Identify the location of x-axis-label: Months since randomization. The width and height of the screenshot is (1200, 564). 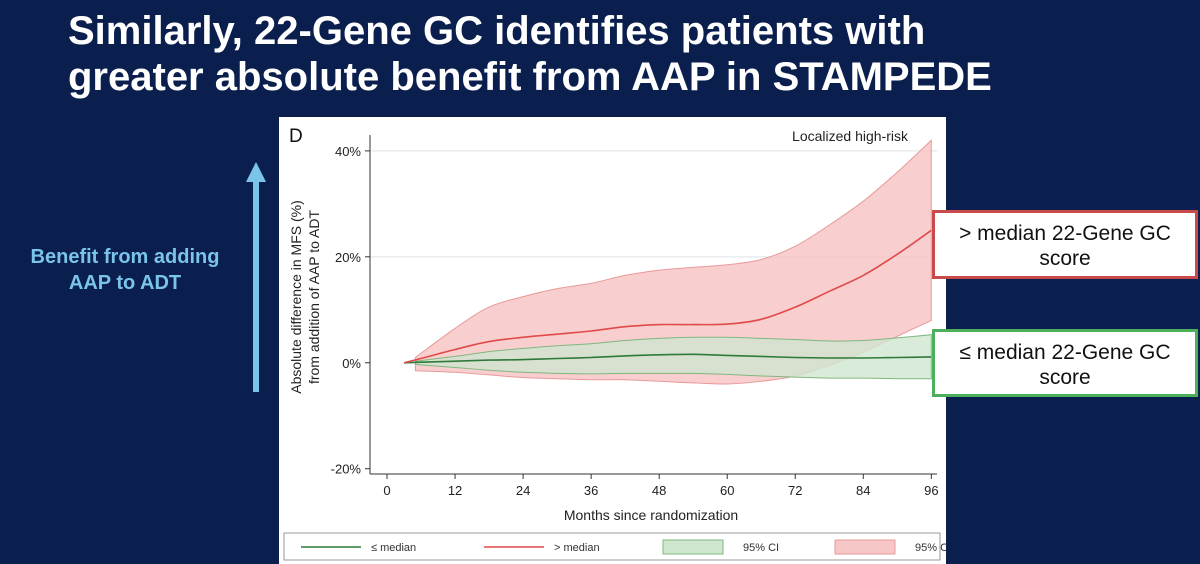
(651, 515).